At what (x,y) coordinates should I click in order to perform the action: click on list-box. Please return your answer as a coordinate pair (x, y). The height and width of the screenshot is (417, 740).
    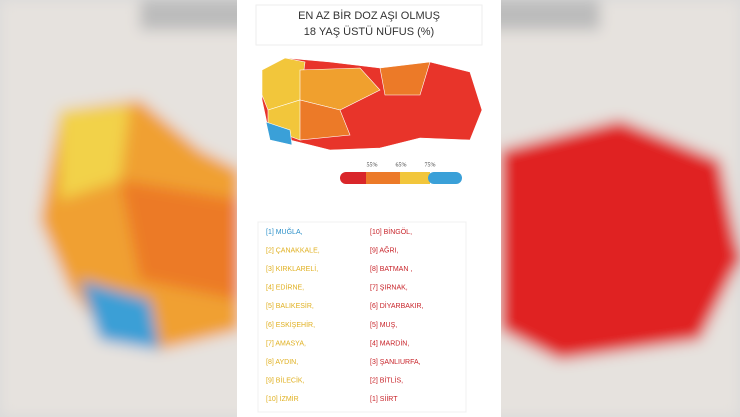
    Looking at the image, I should click on (362, 317).